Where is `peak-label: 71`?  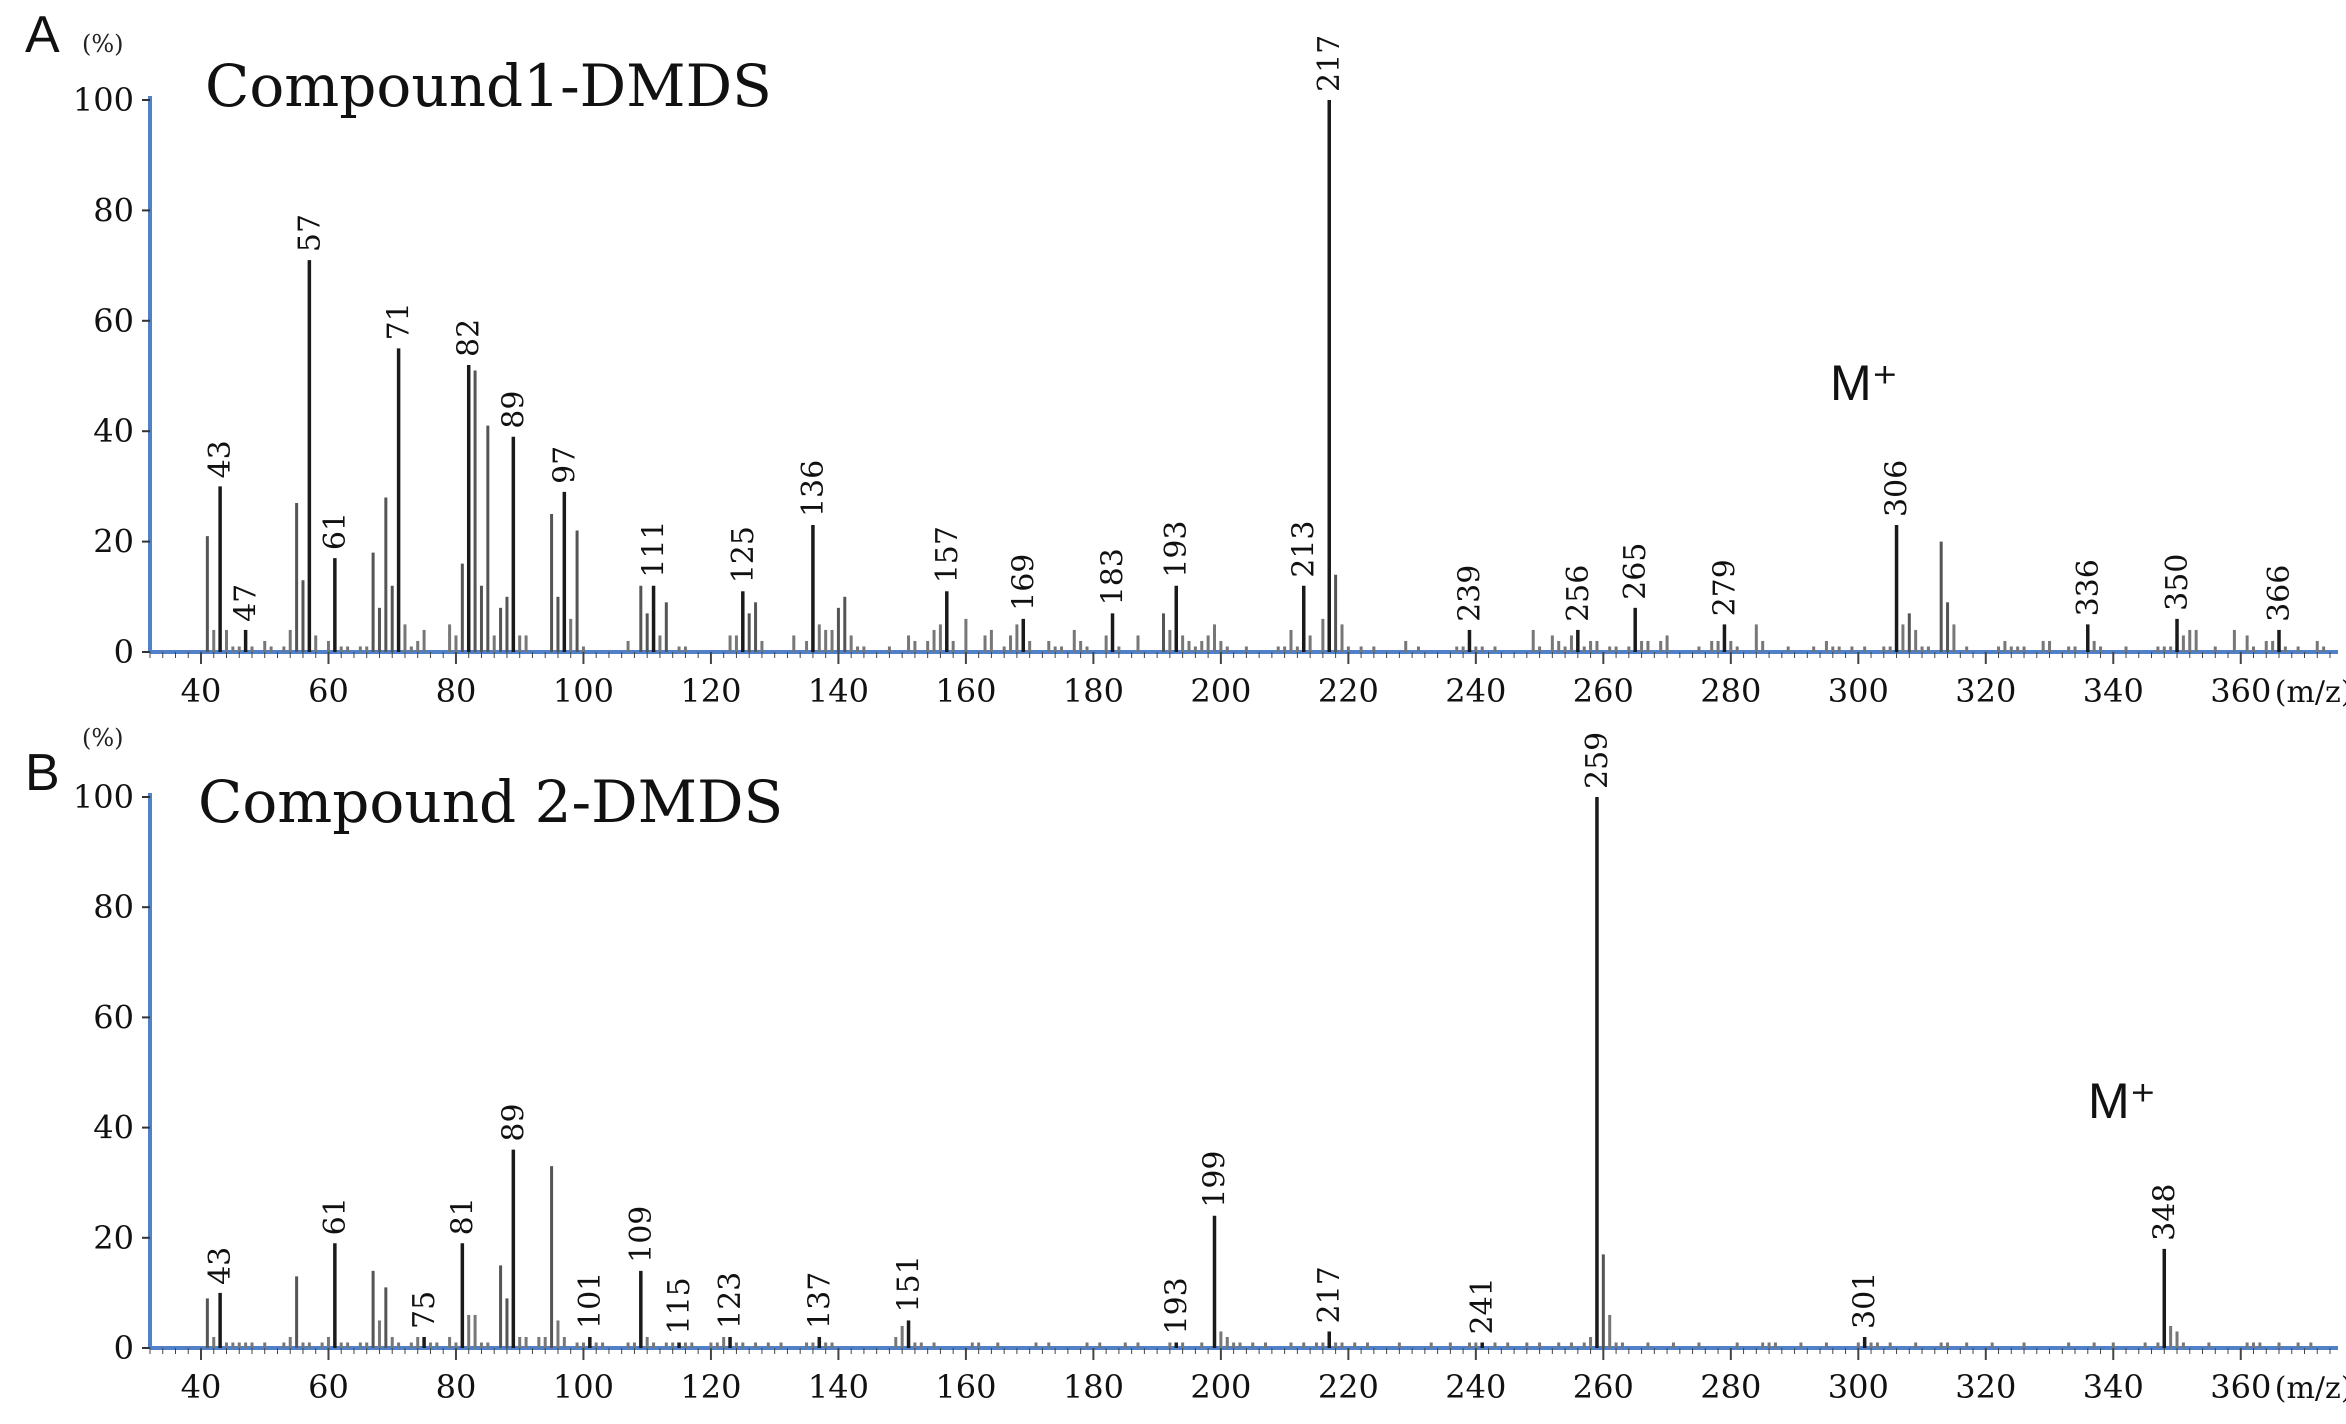
peak-label: 71 is located at coordinates (399, 321).